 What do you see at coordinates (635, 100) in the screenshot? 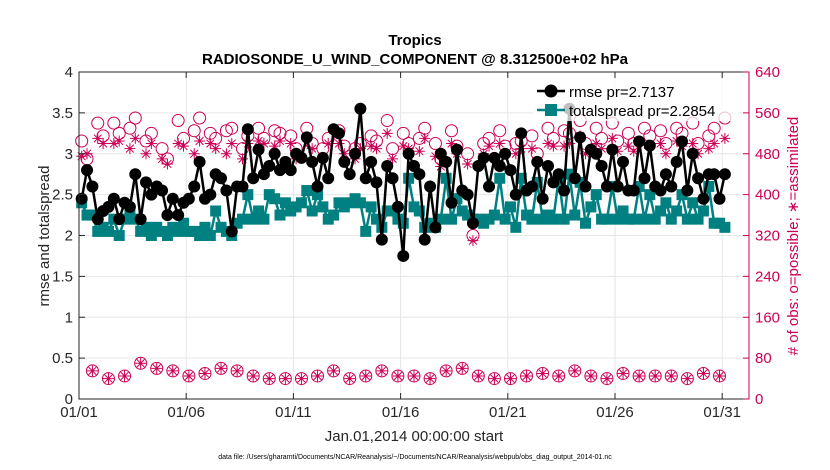
I see `legend: rmse pr=2.7137 totalspread pr=2.2854` at bounding box center [635, 100].